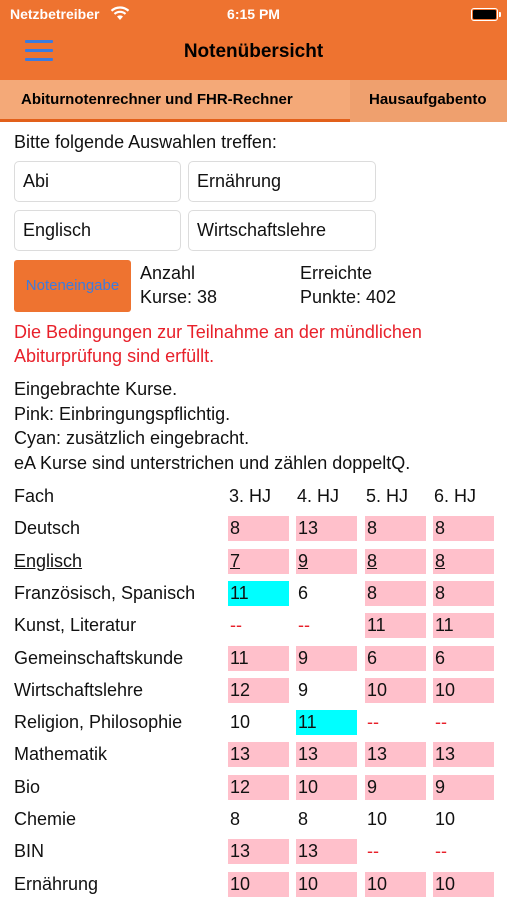  What do you see at coordinates (27, 787) in the screenshot?
I see `subject-name: Bio` at bounding box center [27, 787].